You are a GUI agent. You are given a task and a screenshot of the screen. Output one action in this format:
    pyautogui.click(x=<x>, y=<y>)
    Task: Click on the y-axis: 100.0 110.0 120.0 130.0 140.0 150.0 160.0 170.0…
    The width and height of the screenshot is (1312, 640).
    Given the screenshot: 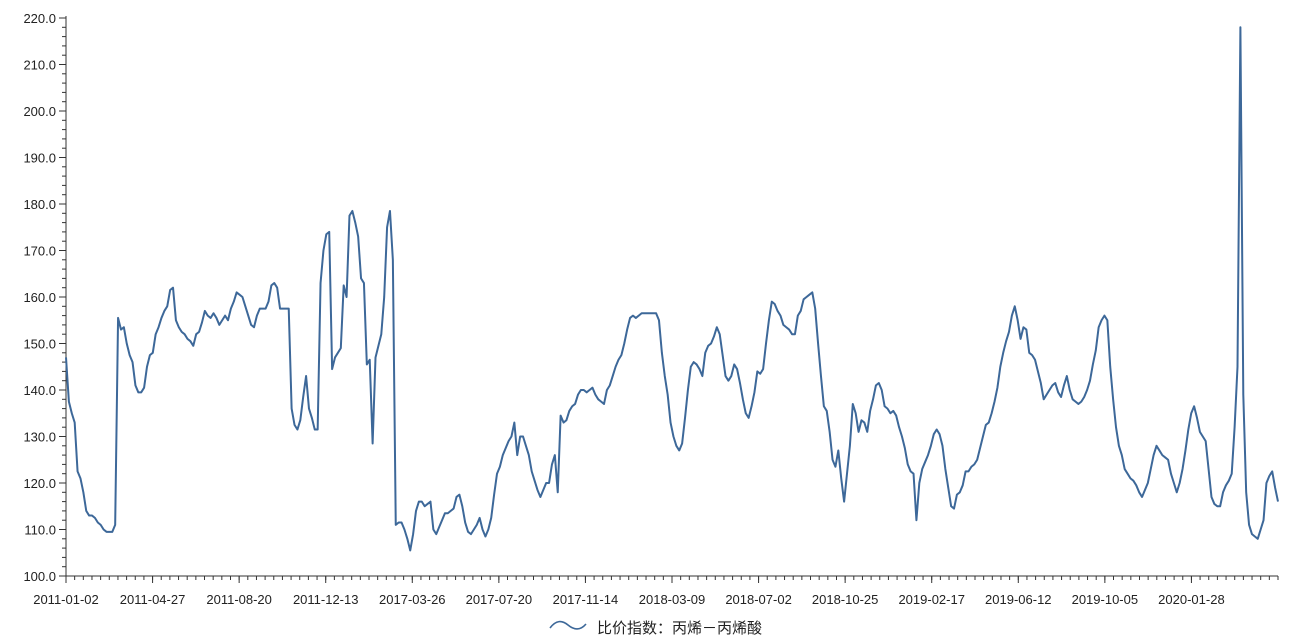 What is the action you would take?
    pyautogui.click(x=45, y=297)
    